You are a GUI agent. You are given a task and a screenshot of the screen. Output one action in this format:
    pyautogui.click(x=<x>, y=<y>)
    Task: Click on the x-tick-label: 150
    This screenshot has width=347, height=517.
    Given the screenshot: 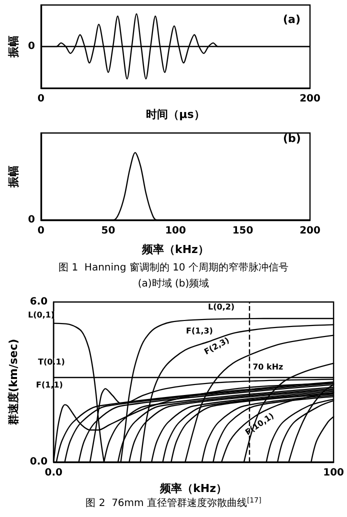 What is the action you would take?
    pyautogui.click(x=243, y=231)
    